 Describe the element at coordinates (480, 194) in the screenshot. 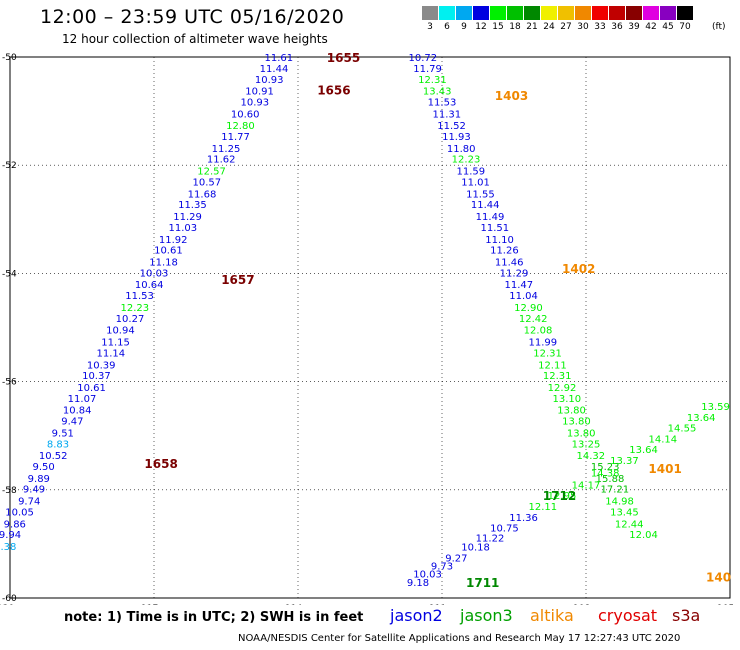

I see `data-point-altika: 11.55` at that location.